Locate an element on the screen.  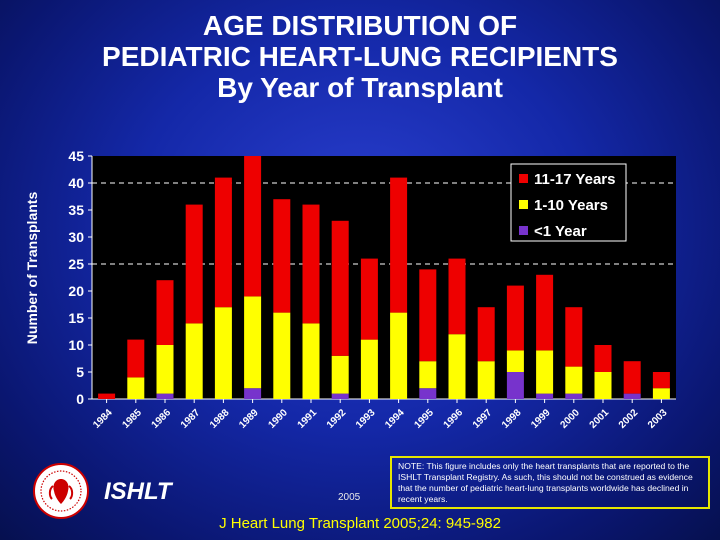
title-line-1: AGE DISTRIBUTION OF is located at coordinates (360, 25).